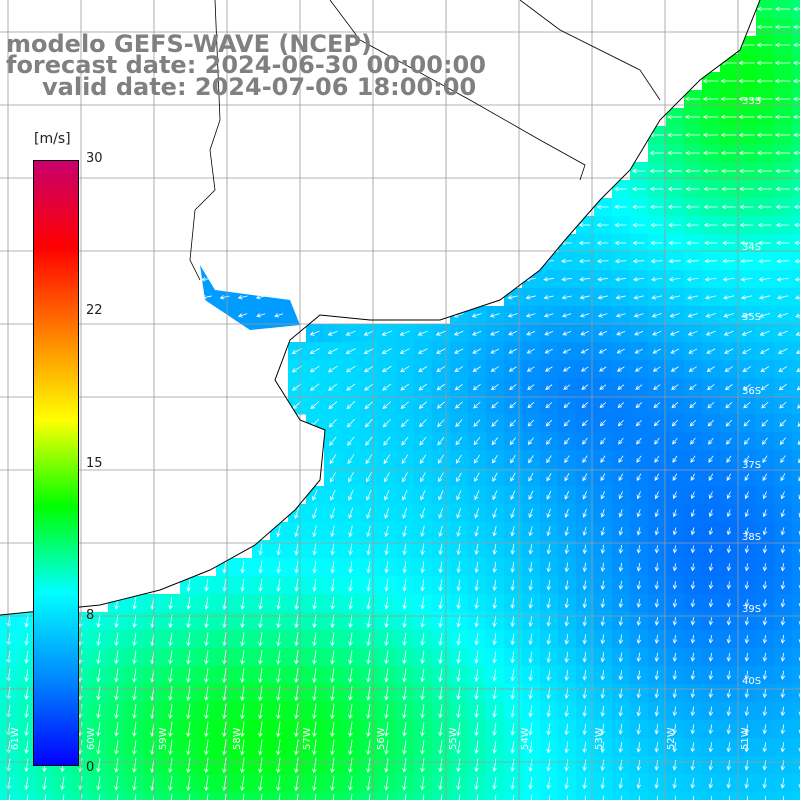 The width and height of the screenshot is (800, 800). Describe the element at coordinates (259, 87) in the screenshot. I see `valid-date: valid date: 2024-07-06 18:00:00` at that location.